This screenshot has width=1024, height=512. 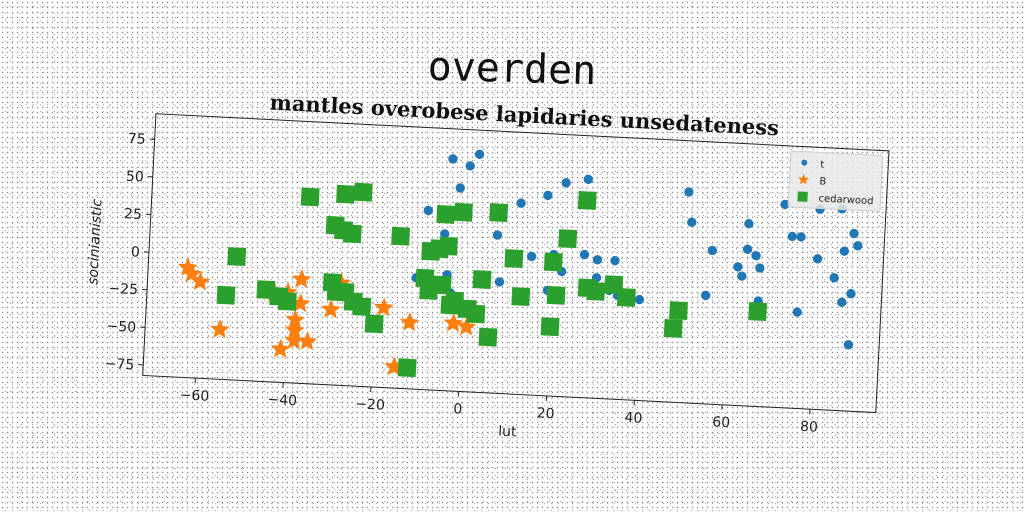 I want to click on x-tick-label: −20, so click(x=370, y=404).